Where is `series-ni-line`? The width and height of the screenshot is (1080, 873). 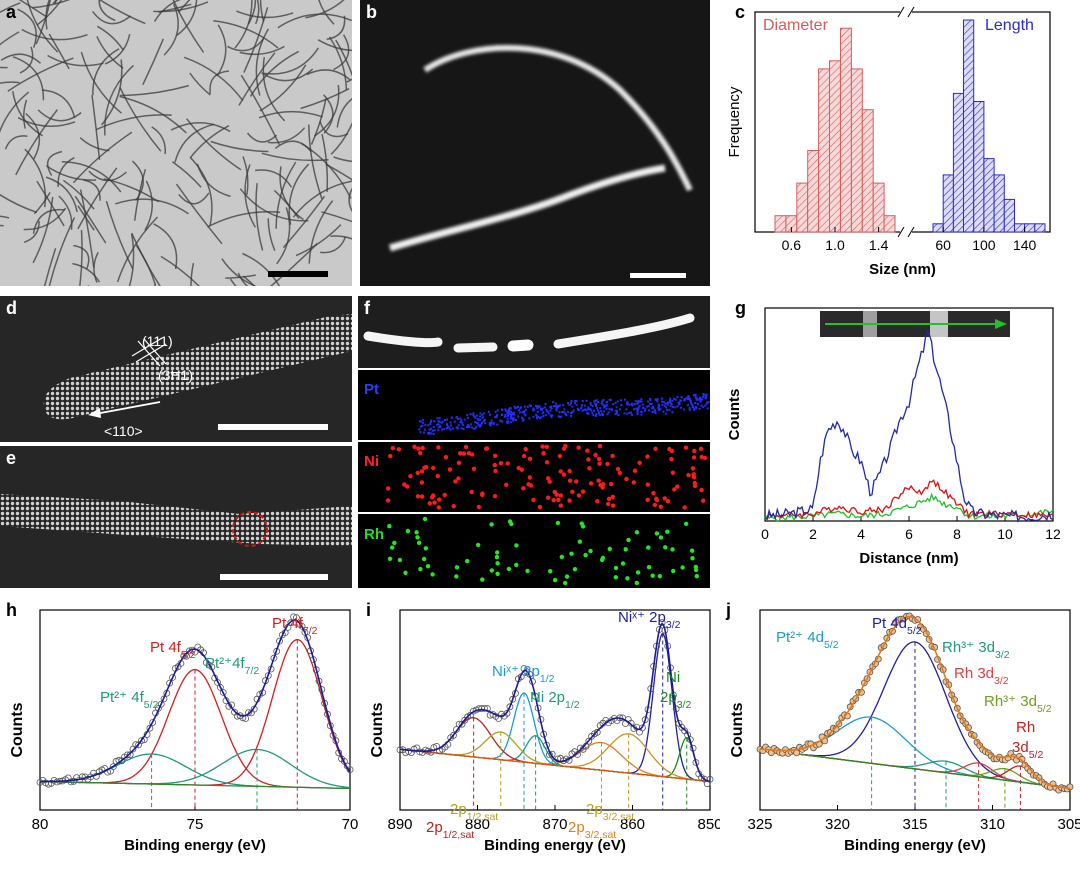
series-ni-line is located at coordinates (909, 500).